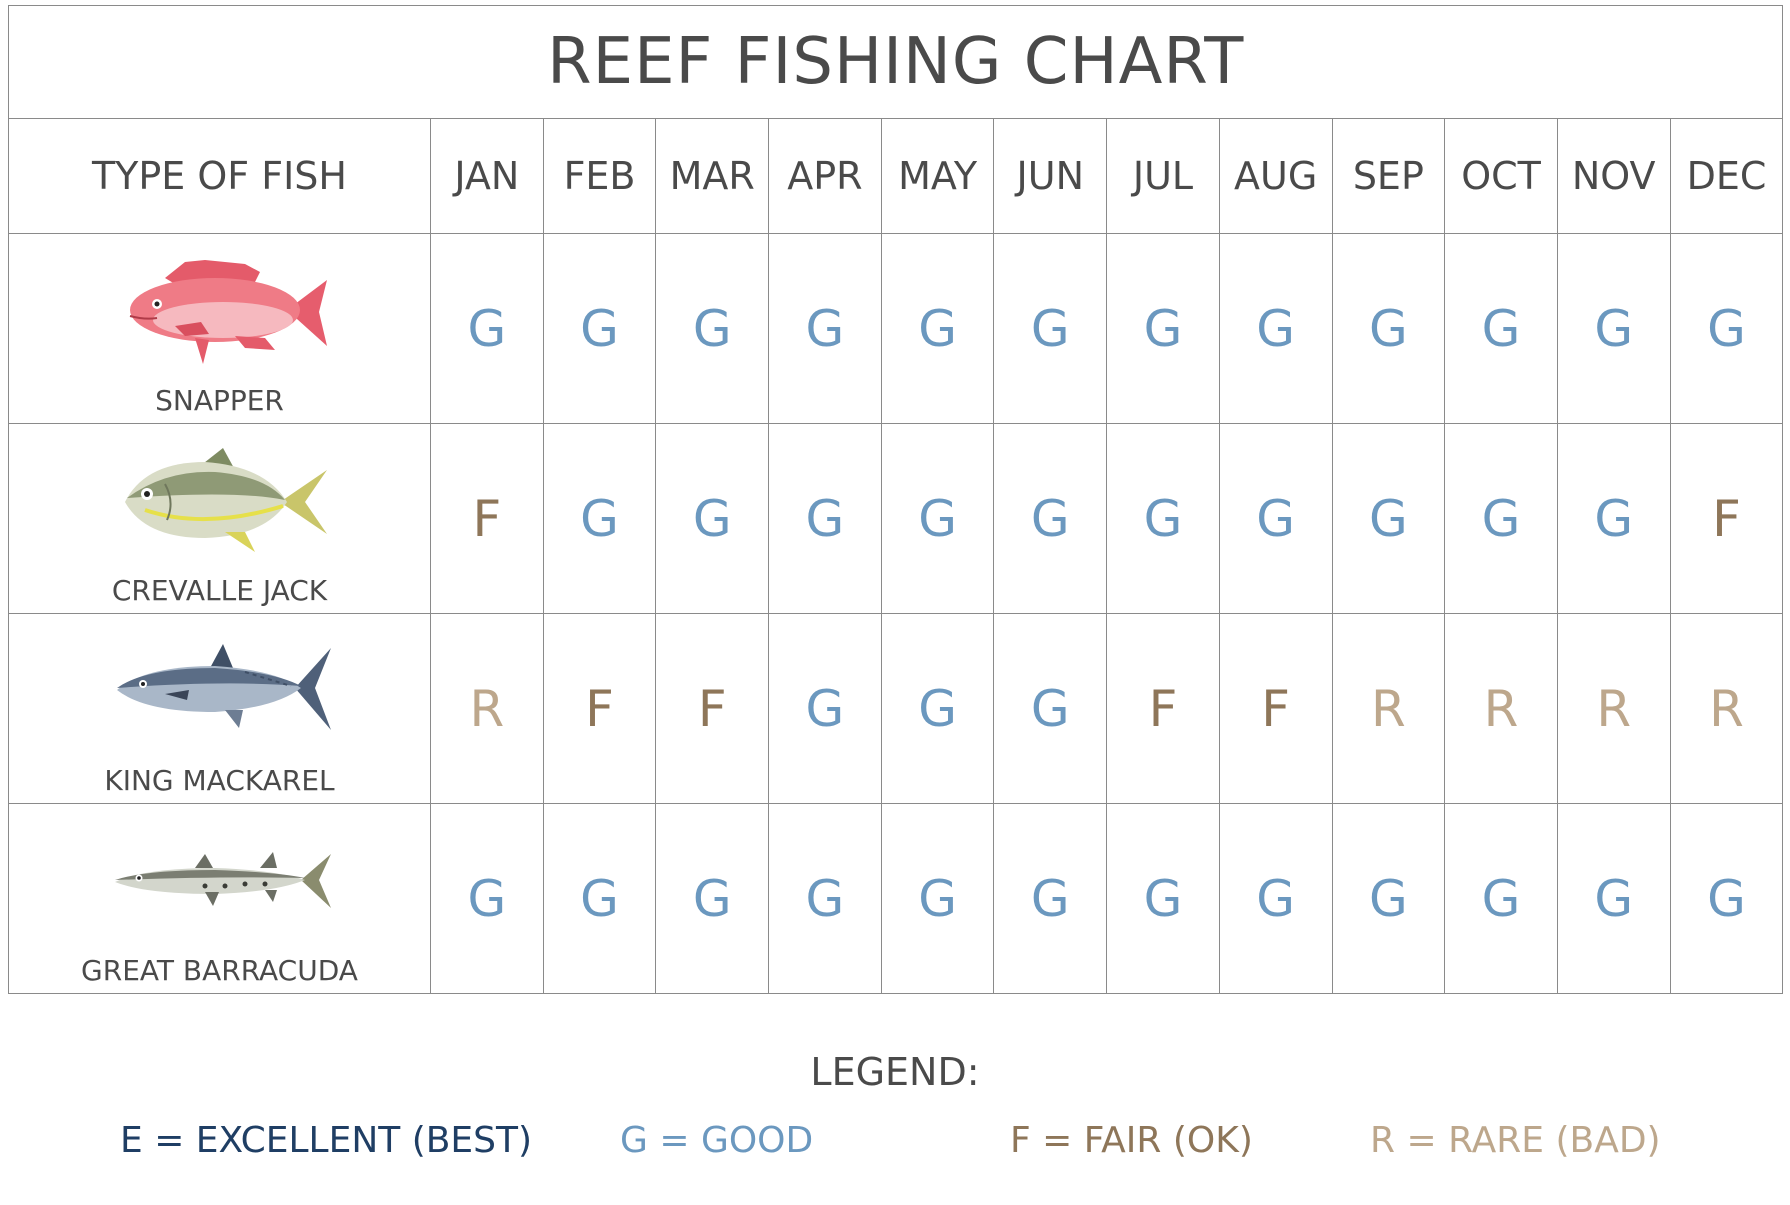 The height and width of the screenshot is (1205, 1790). I want to click on month-header-nov: NOV, so click(1613, 176).